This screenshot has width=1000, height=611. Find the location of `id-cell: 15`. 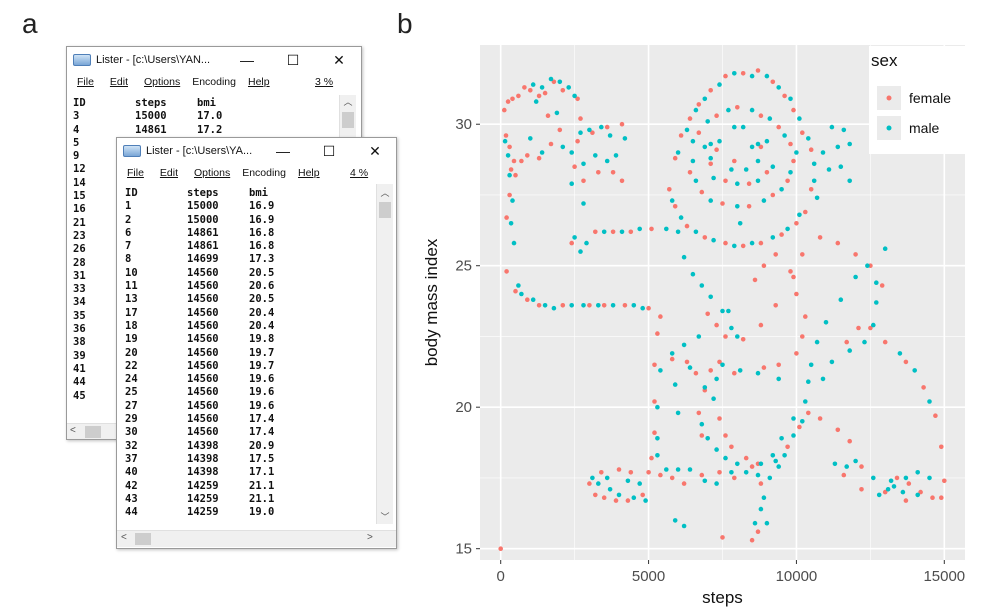

id-cell: 15 is located at coordinates (79, 196).